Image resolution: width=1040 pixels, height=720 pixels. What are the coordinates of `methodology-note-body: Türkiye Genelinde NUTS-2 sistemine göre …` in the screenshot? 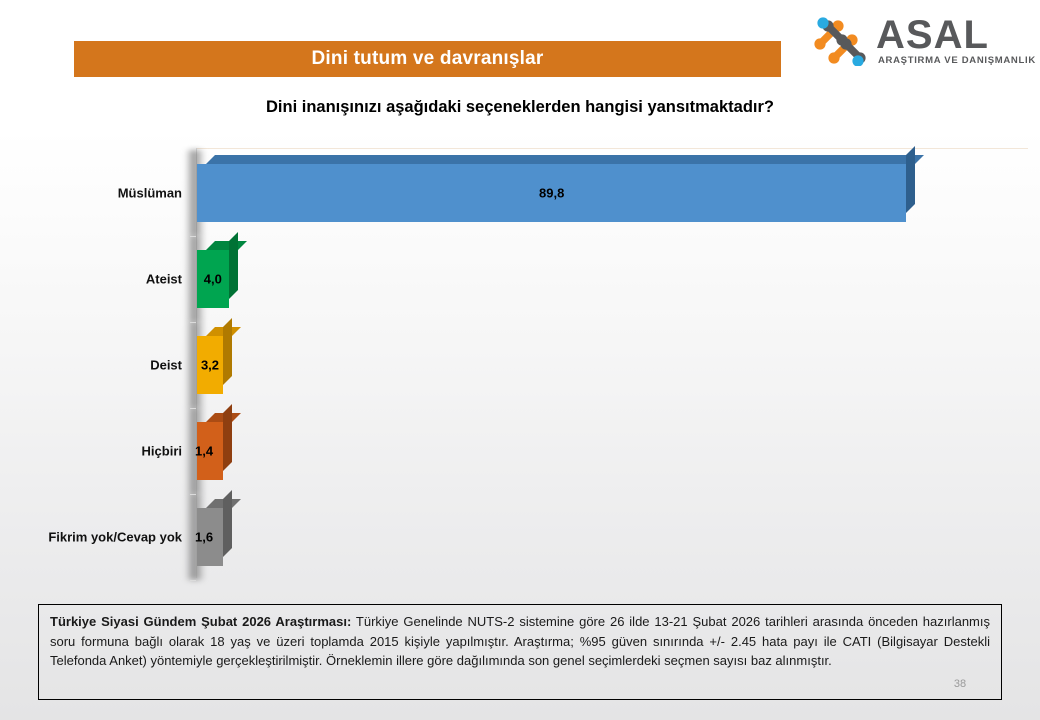 It's located at (520, 641).